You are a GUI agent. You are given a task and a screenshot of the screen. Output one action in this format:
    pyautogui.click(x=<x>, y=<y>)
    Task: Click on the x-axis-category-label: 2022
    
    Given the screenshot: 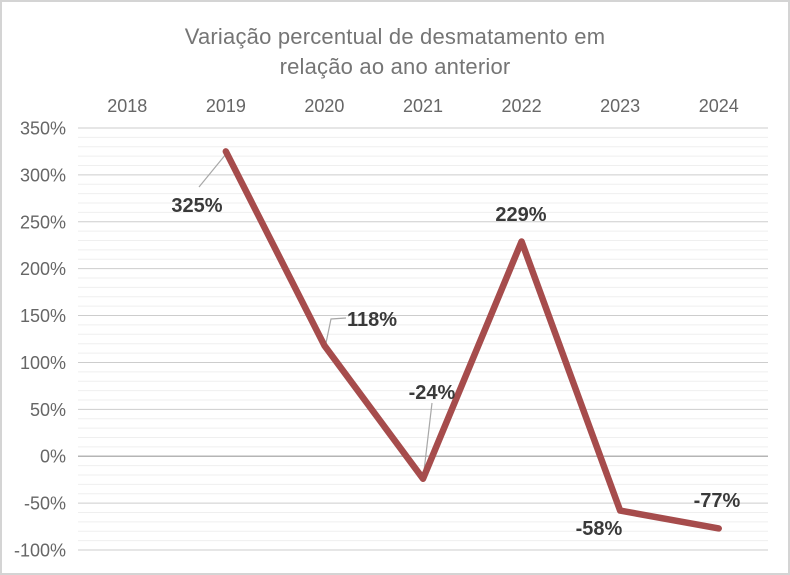 What is the action you would take?
    pyautogui.click(x=522, y=106)
    